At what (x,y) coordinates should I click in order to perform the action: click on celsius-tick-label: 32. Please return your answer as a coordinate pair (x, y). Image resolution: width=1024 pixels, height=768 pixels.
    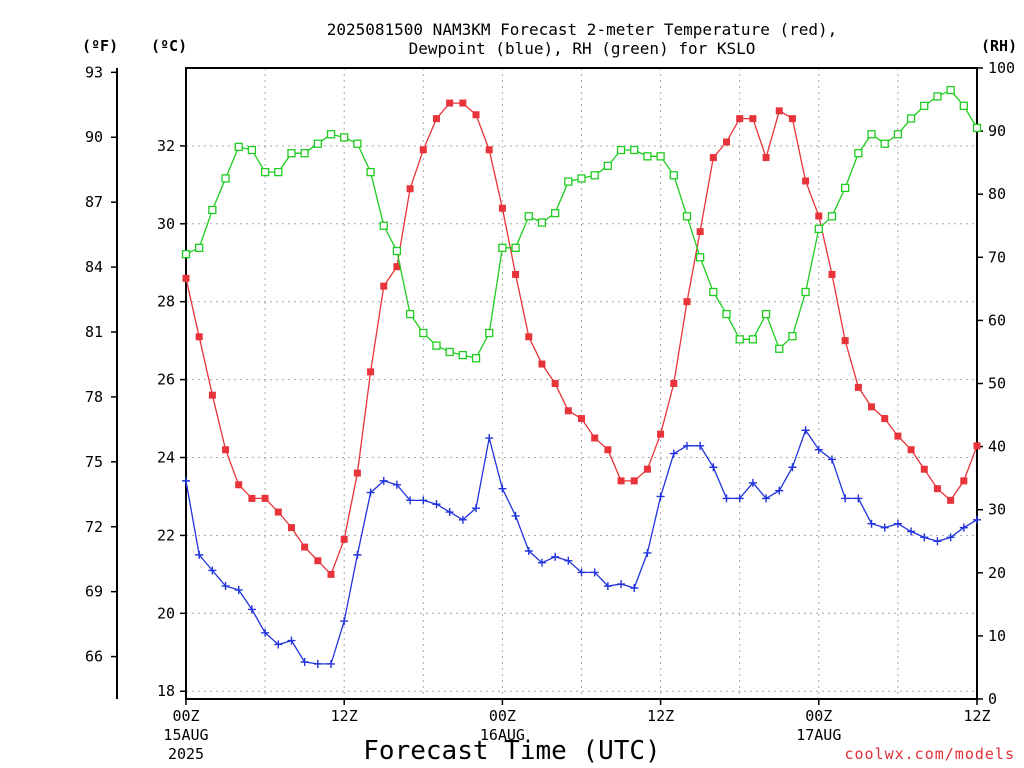
    Looking at the image, I should click on (166, 146).